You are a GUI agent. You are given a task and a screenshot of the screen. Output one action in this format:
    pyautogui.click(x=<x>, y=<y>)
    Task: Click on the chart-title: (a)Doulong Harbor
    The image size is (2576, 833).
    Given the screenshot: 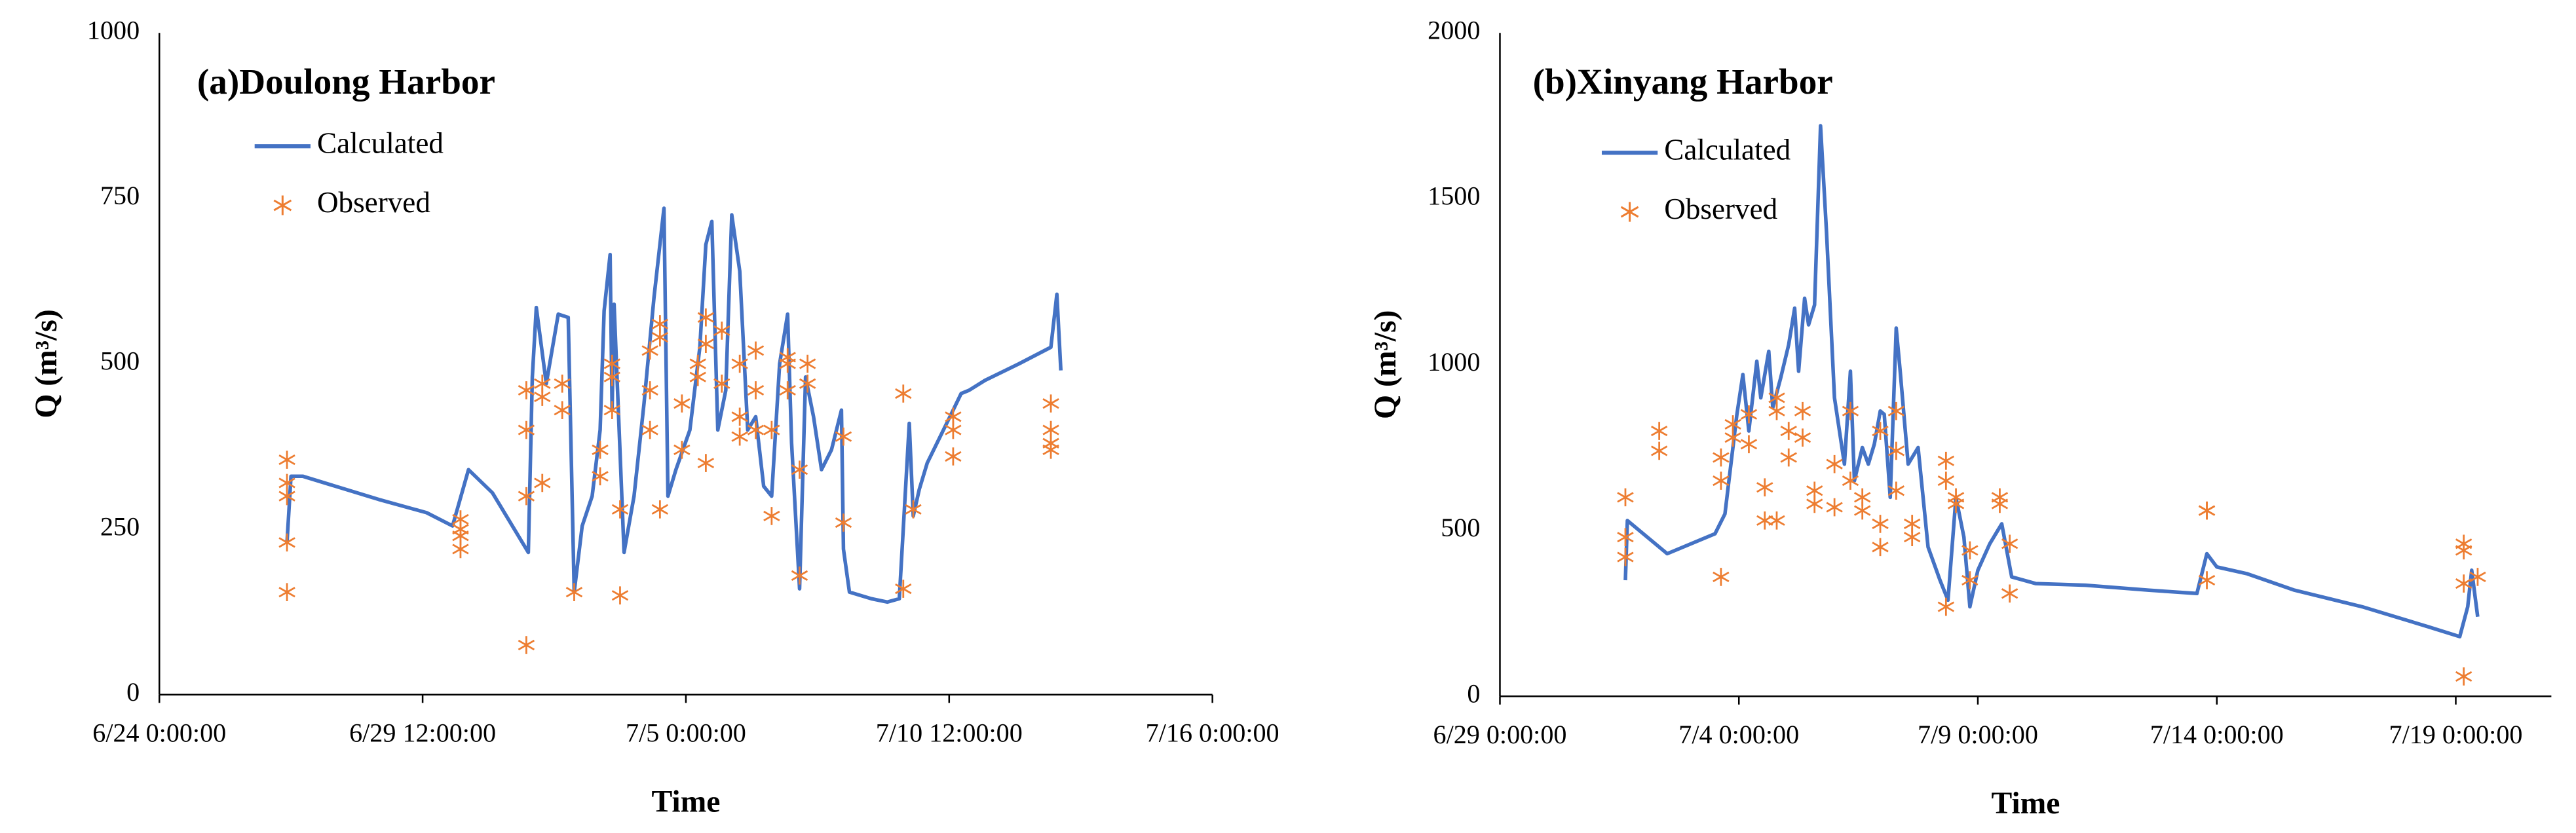 What is the action you would take?
    pyautogui.click(x=346, y=82)
    